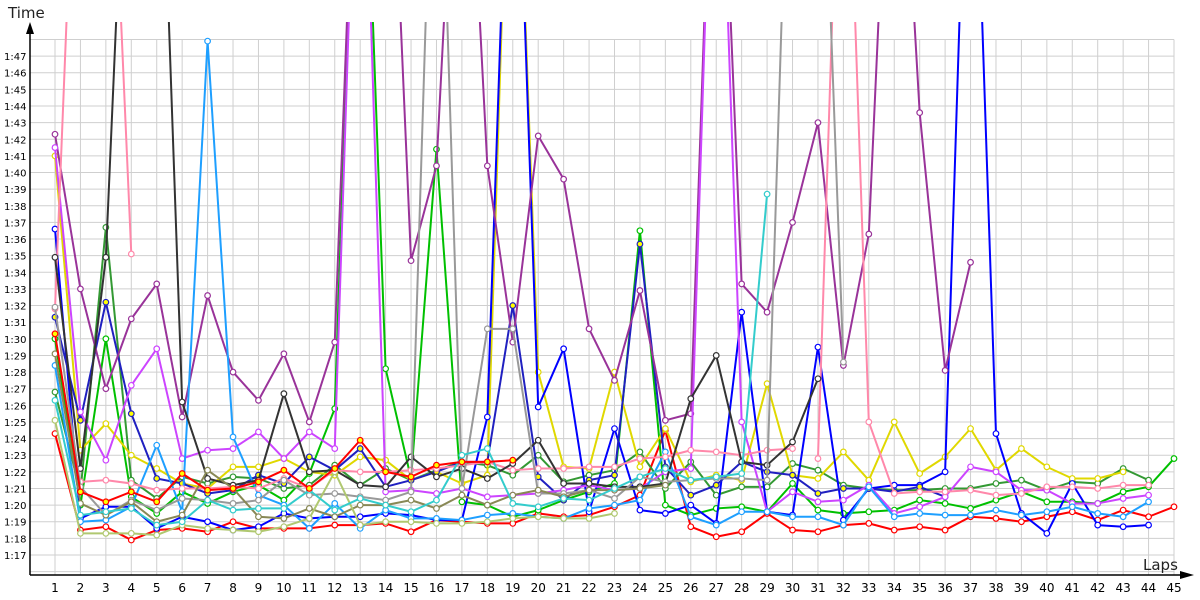  Describe the element at coordinates (15, 90) in the screenshot. I see `y-tick-label: 1:45` at that location.